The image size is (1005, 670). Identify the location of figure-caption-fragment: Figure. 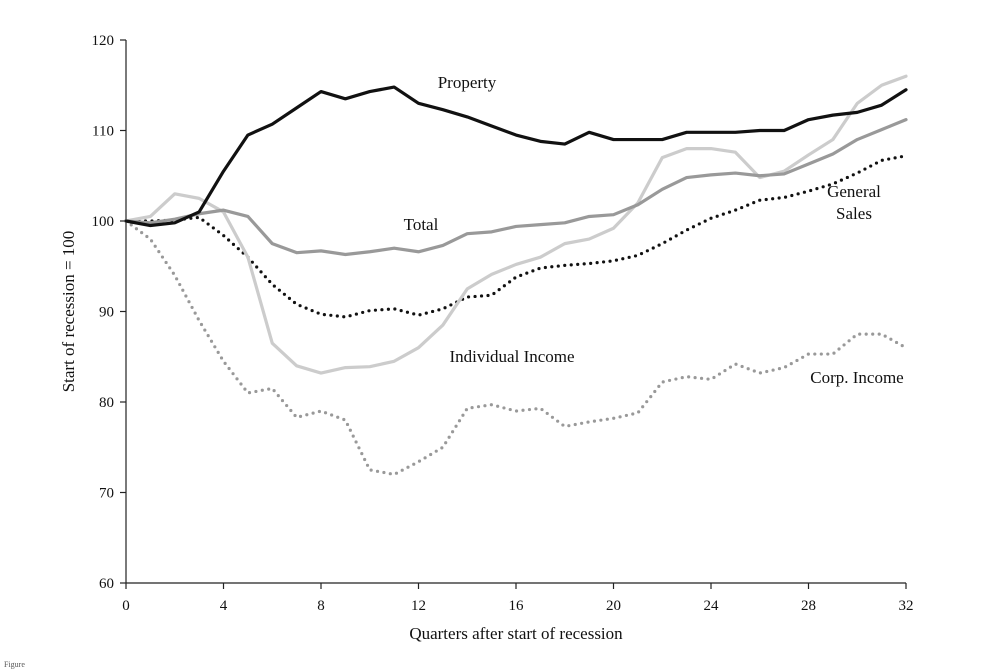
(14, 664).